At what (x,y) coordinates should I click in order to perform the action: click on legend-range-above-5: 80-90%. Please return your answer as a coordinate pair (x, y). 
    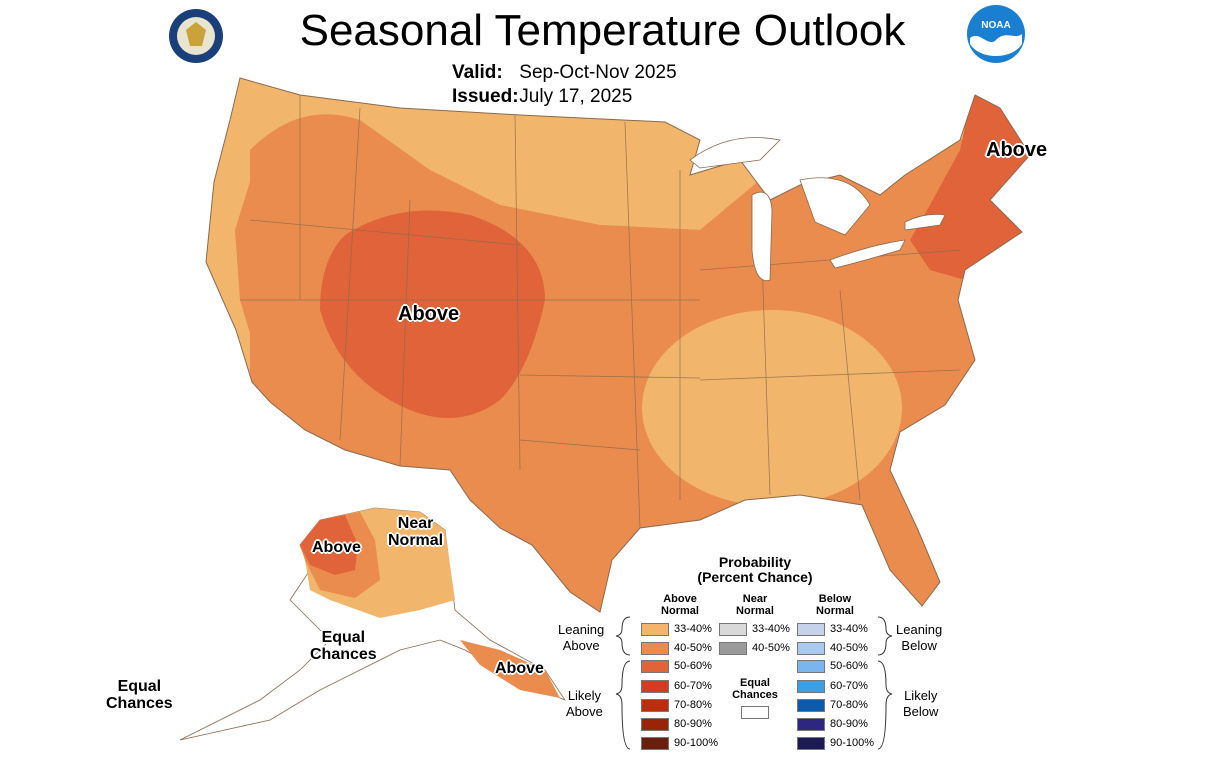
    Looking at the image, I should click on (693, 724).